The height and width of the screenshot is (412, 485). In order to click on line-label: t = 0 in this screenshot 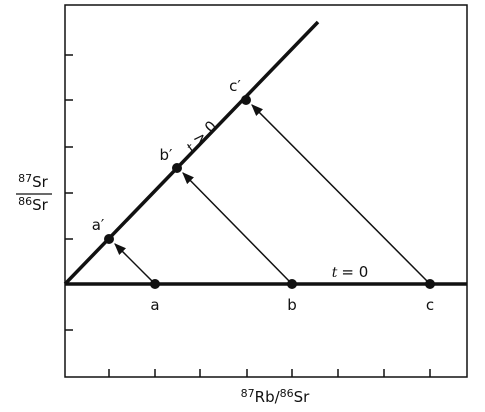, I will do `click(350, 272)`.